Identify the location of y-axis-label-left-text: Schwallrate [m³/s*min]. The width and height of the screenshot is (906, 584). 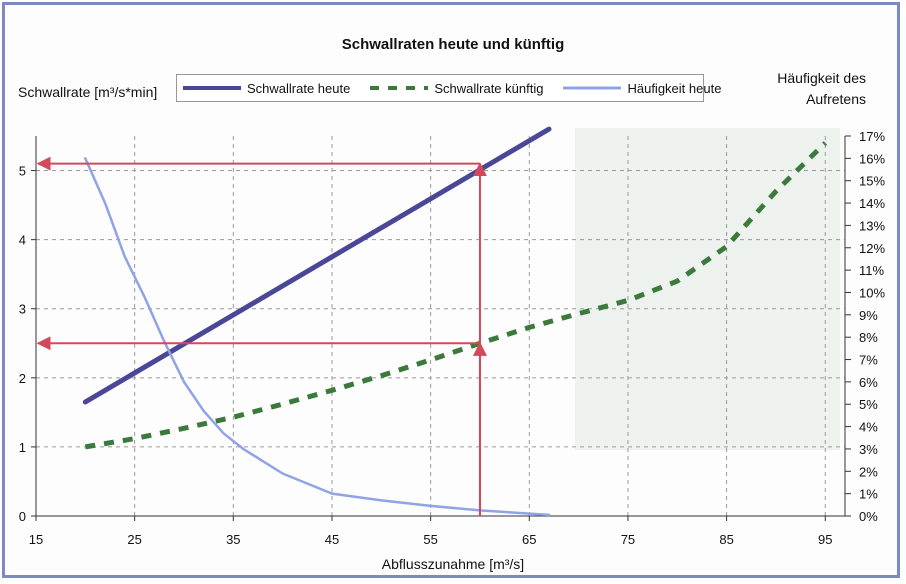
(88, 92).